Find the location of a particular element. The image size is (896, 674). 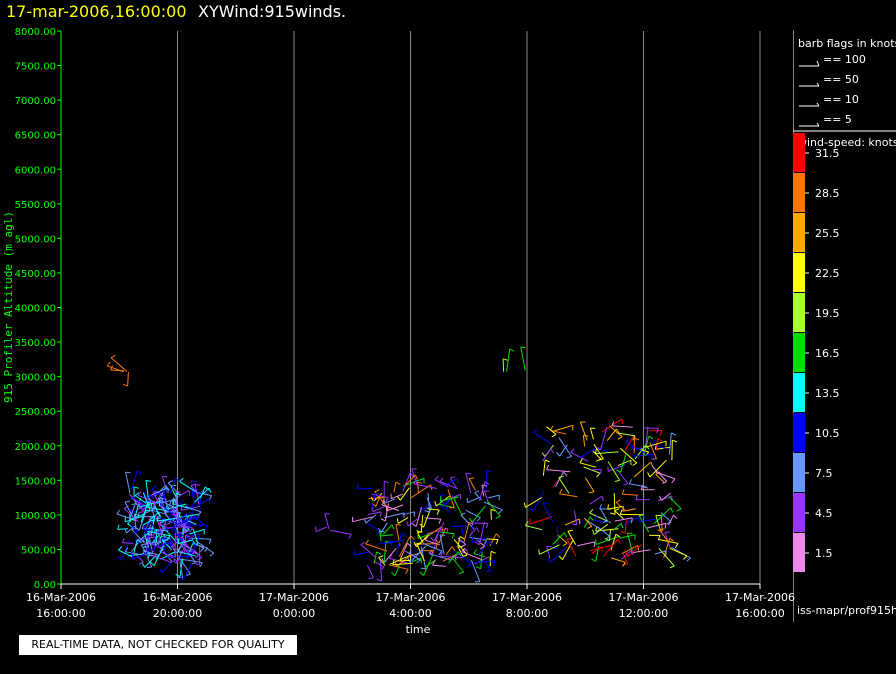

x-tick-time: 16:00:00 is located at coordinates (60, 613).